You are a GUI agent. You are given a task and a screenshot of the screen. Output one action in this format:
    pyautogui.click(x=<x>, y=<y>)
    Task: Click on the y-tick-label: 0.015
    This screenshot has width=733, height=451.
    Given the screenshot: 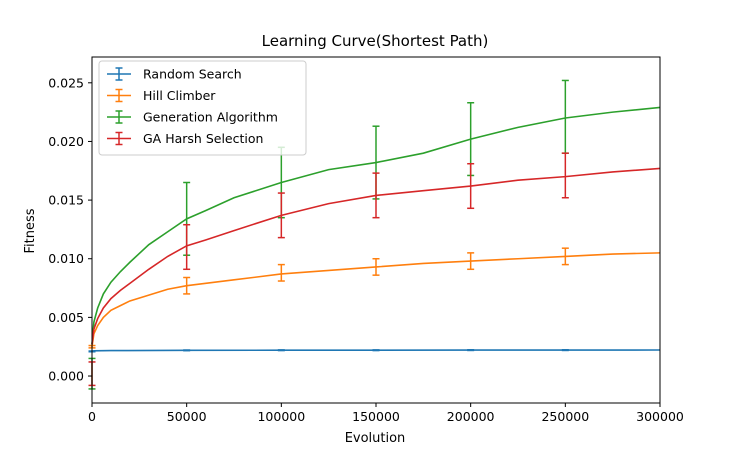 What is the action you would take?
    pyautogui.click(x=66, y=200)
    